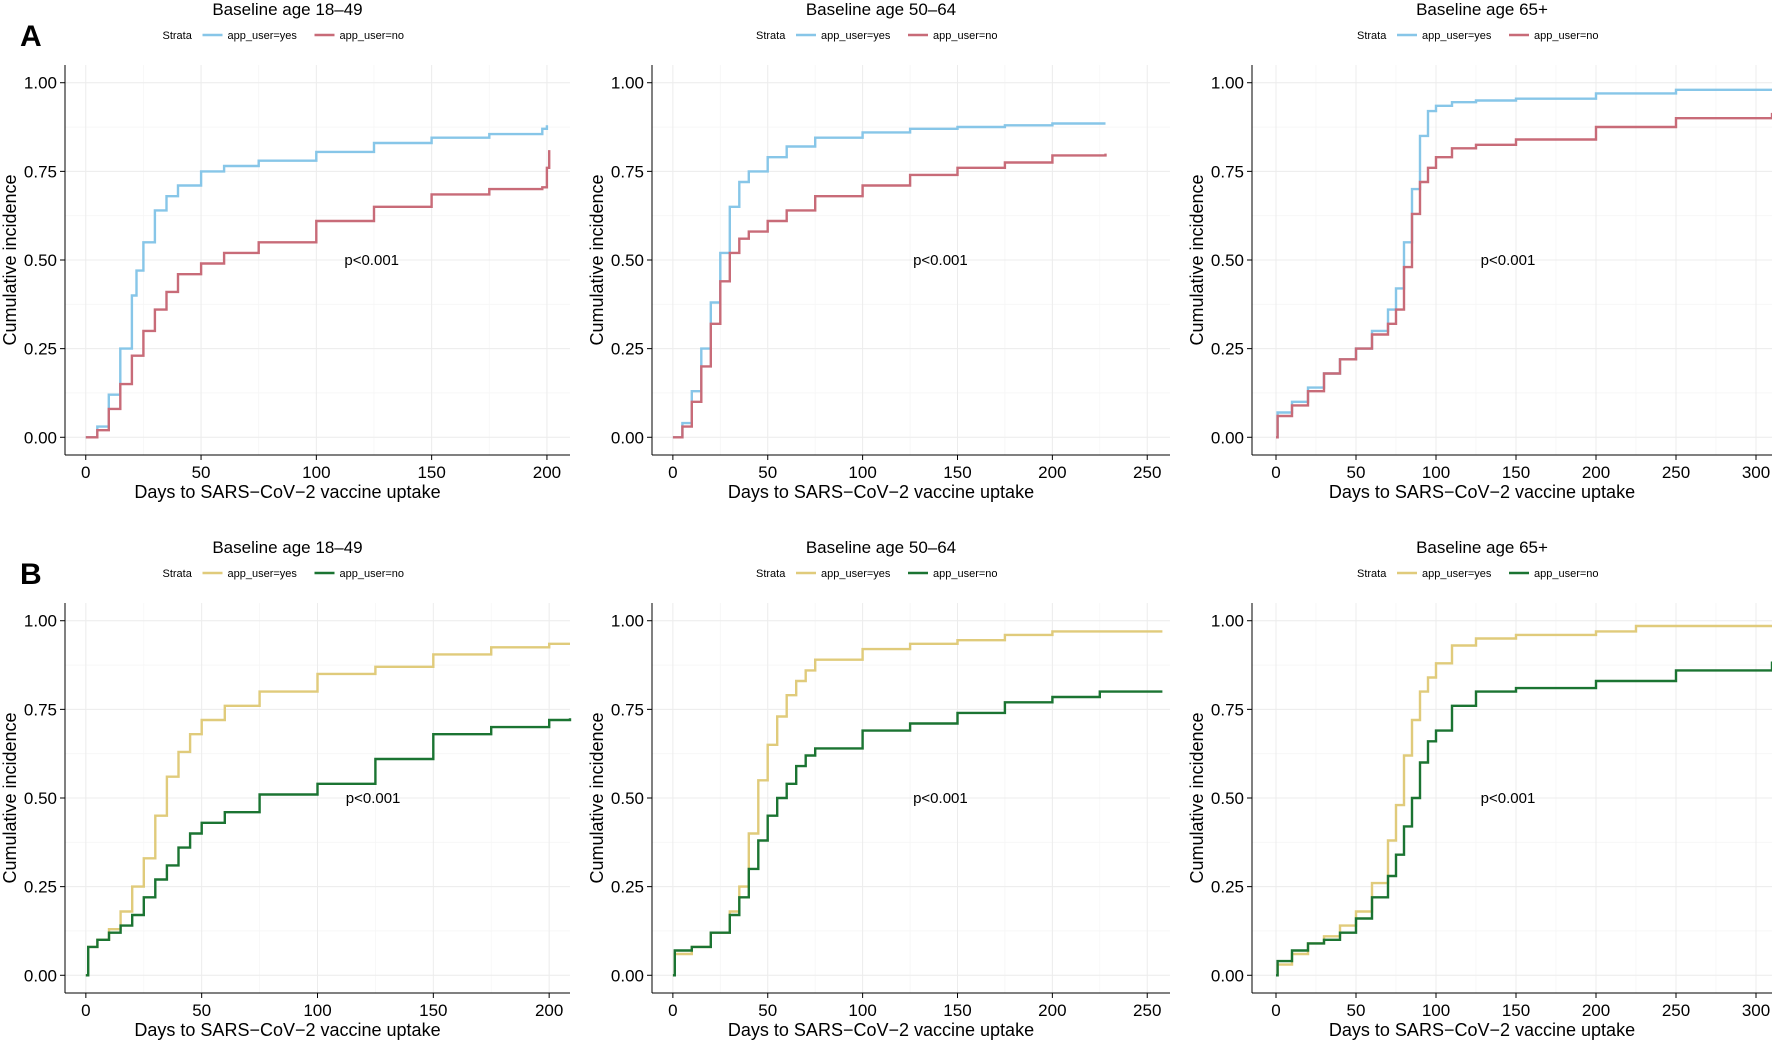 Image resolution: width=1772 pixels, height=1045 pixels. I want to click on chart-title: Baseline age 65+, so click(1482, 547).